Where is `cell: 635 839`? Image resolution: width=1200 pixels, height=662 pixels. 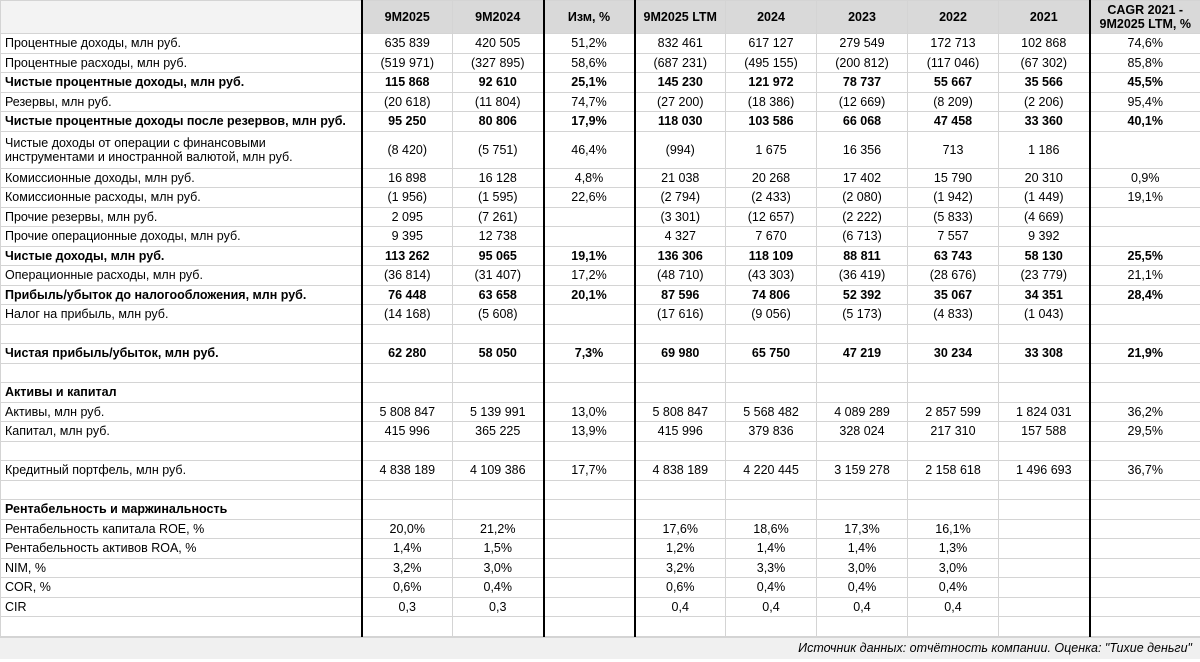
cell: 635 839 is located at coordinates (406, 43).